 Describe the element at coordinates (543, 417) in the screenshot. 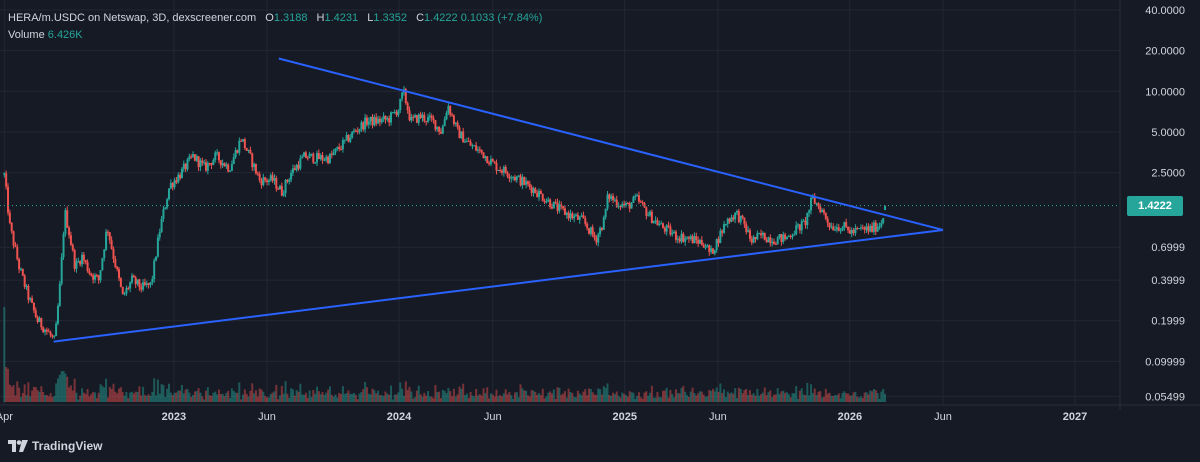

I see `time-axis: Apr 2023 Jun 2024 Jun 2025 Jun 2026 Jun 2027` at that location.